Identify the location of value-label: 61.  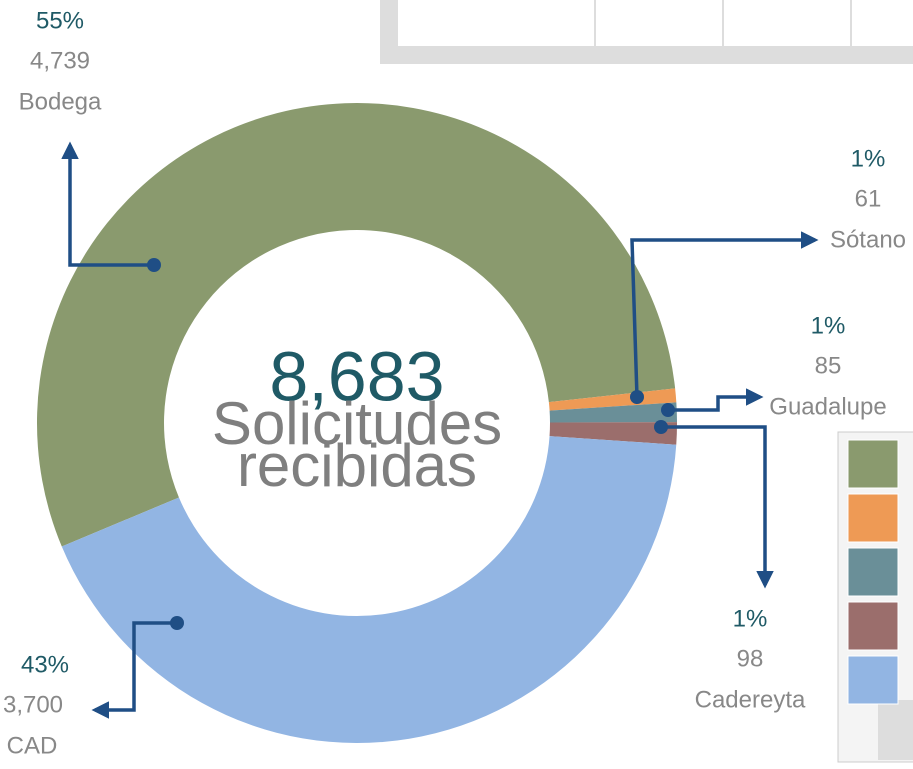
(868, 198).